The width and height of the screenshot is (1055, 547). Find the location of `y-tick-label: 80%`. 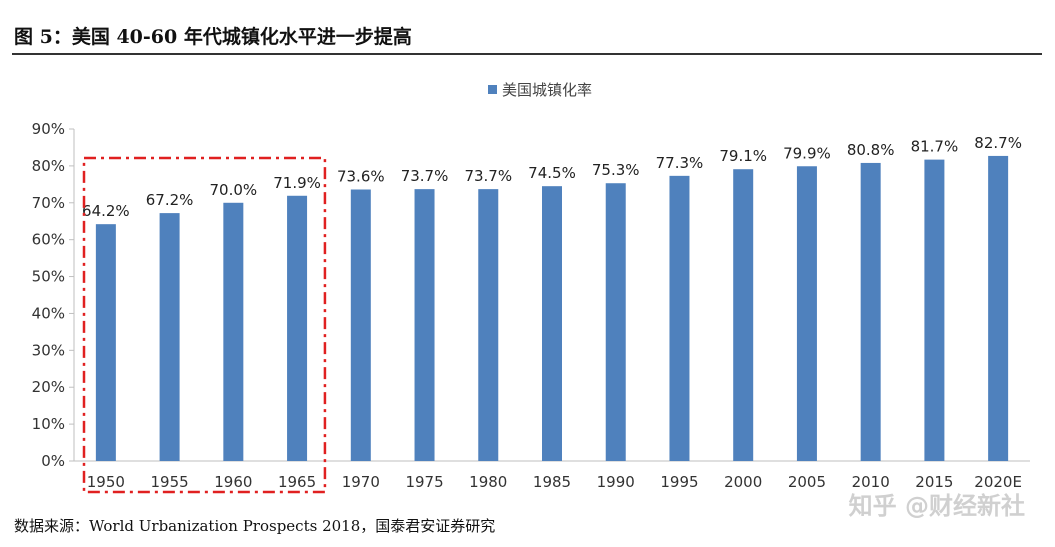

y-tick-label: 80% is located at coordinates (48, 166).